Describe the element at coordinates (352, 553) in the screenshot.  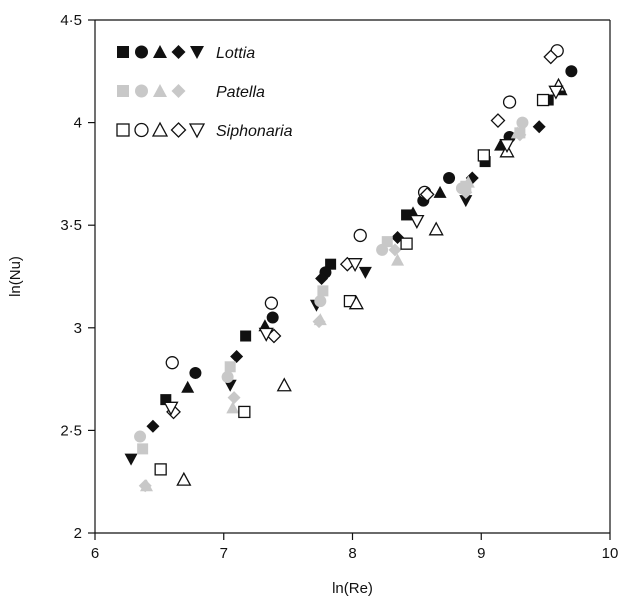
I see `x-tick-label: 8` at that location.